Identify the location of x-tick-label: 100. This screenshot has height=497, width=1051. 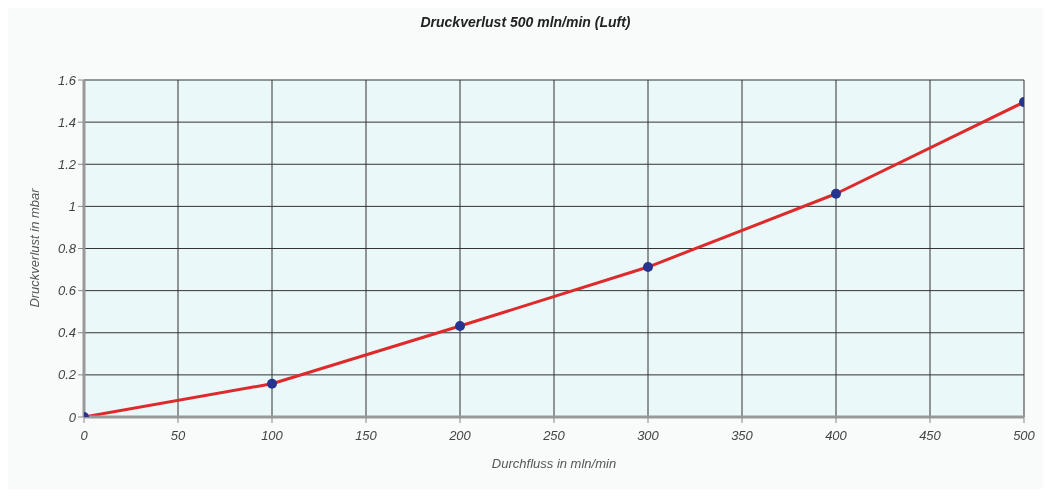
(272, 436).